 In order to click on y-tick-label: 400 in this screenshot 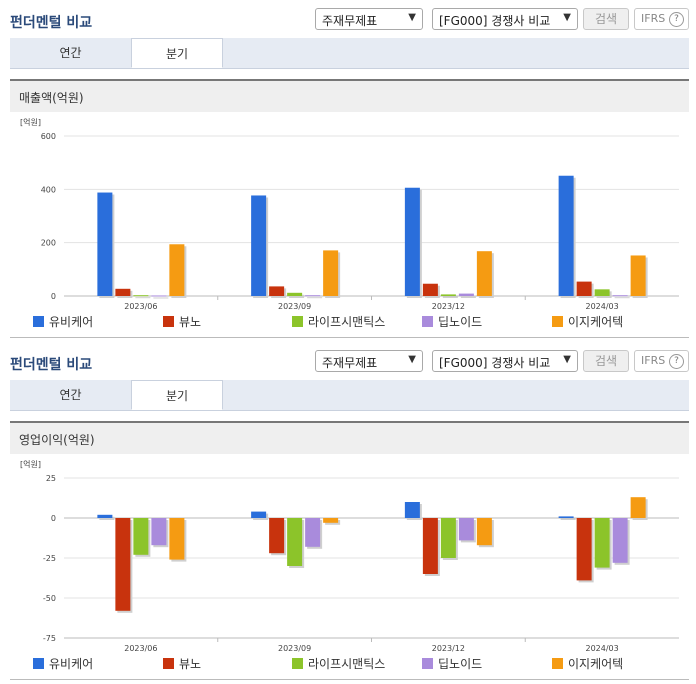, I will do `click(48, 189)`.